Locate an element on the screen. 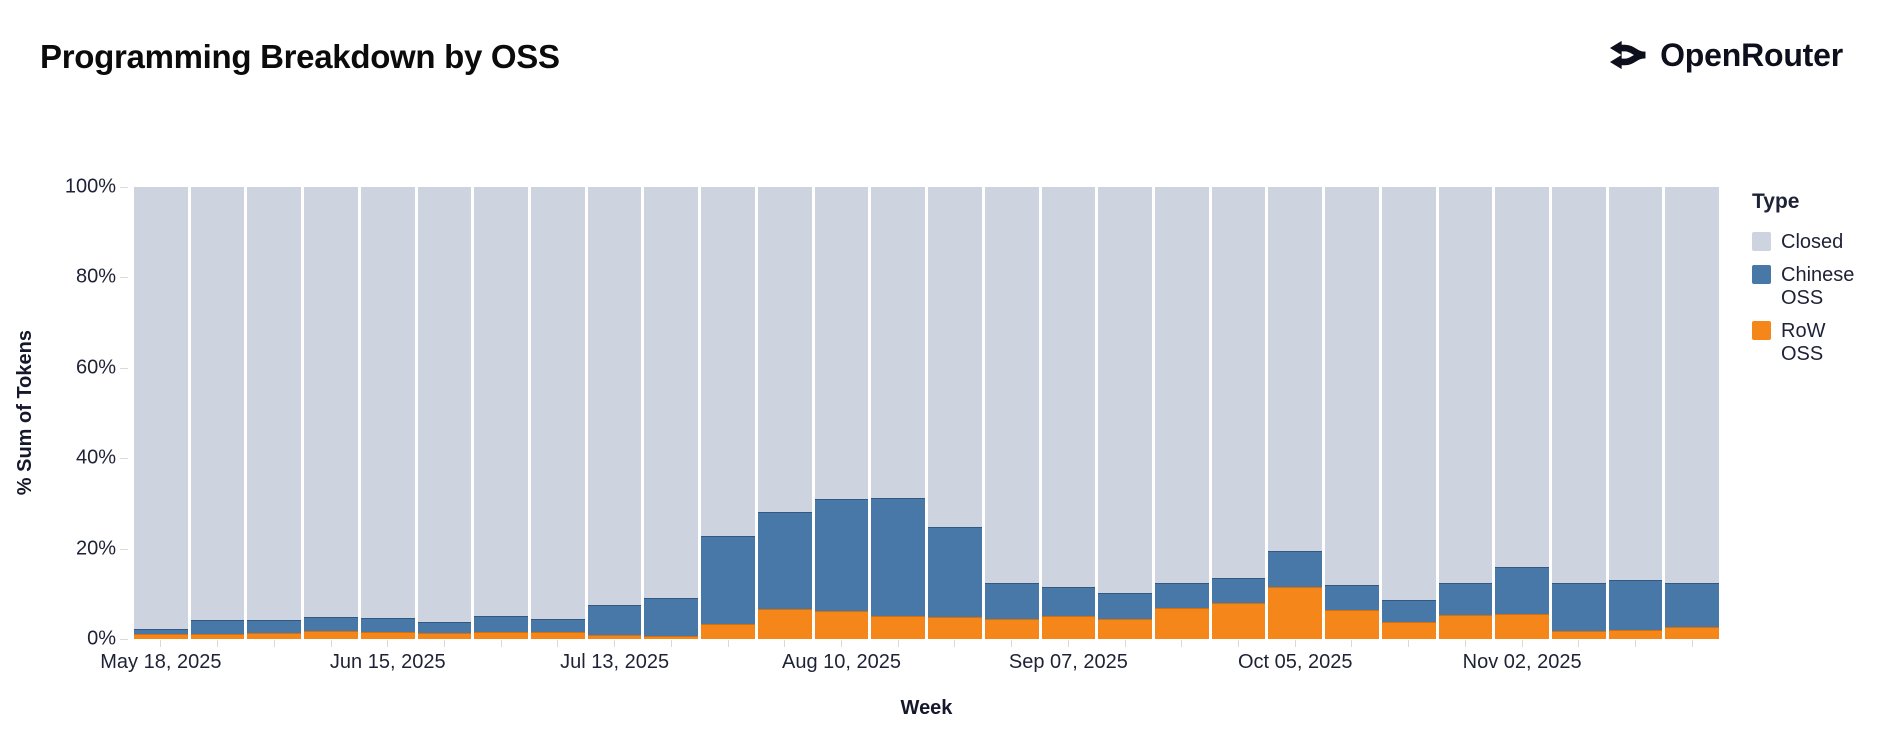  bar-jun-08-2025 is located at coordinates (331, 413).